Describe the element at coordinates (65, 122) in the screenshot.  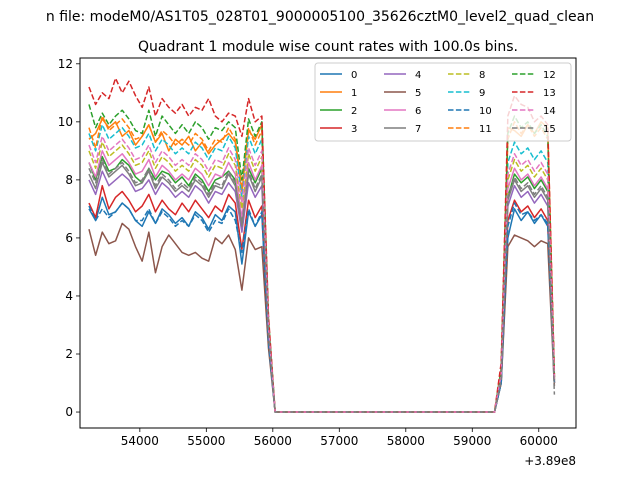
I see `y-tick-label: 10` at that location.